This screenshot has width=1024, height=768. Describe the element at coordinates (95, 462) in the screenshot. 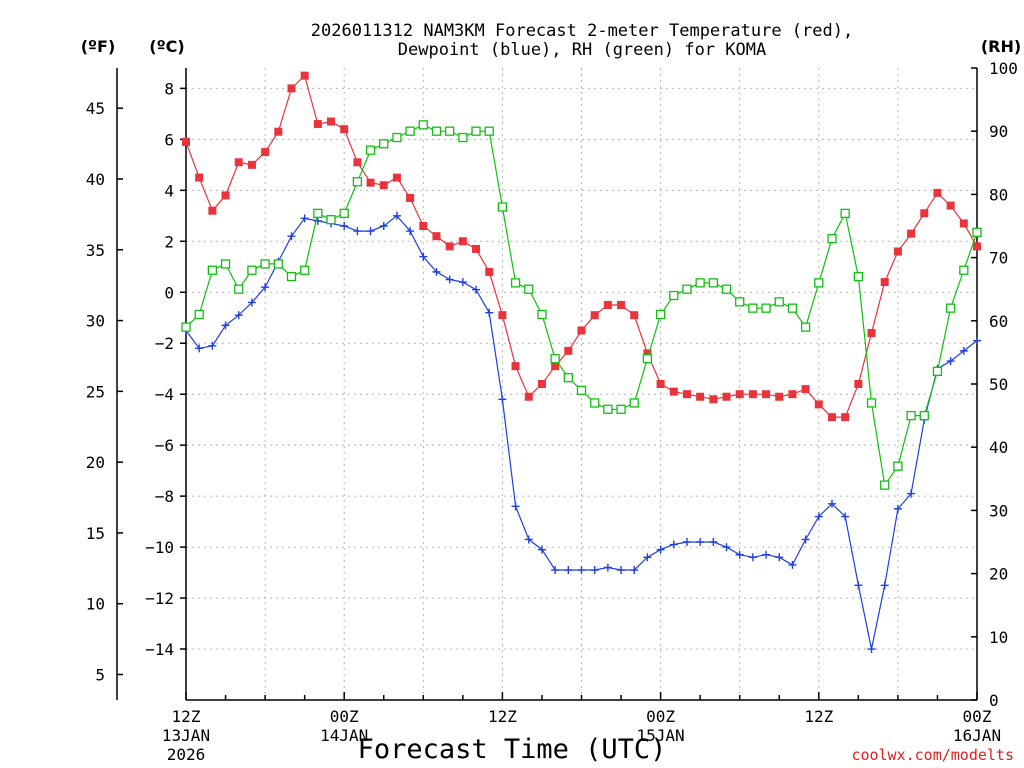

I see `fahrenheit-tick-label: 20` at that location.